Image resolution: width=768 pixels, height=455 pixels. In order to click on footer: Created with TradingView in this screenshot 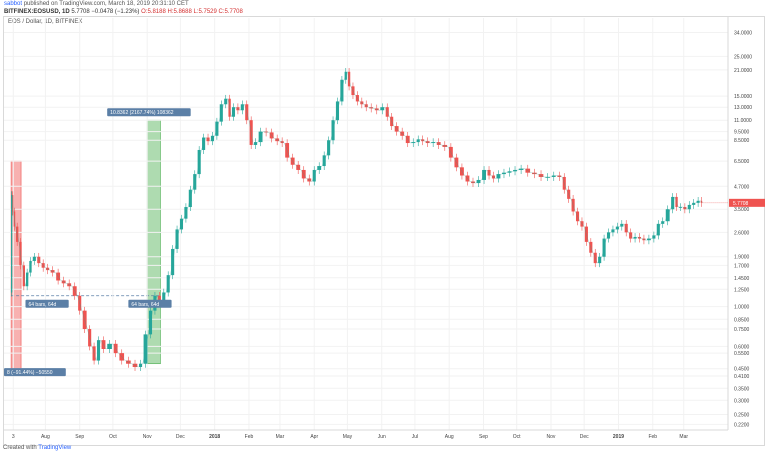, I will do `click(37, 448)`.